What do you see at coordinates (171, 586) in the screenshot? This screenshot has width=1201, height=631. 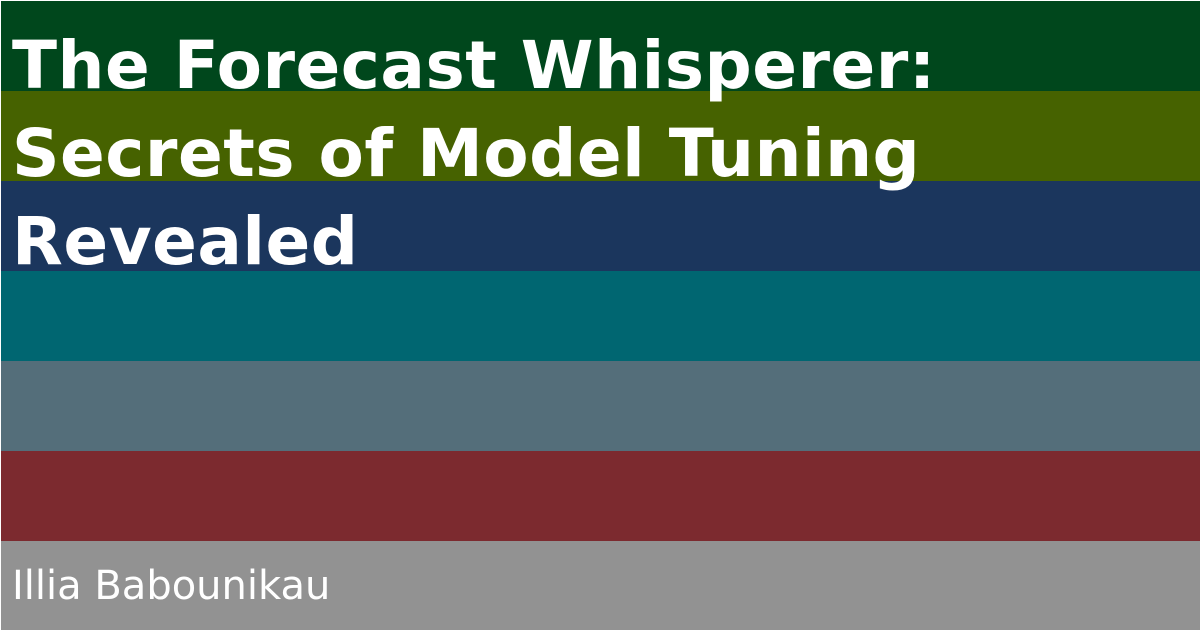 I see `author-name: Illia Babounikau` at bounding box center [171, 586].